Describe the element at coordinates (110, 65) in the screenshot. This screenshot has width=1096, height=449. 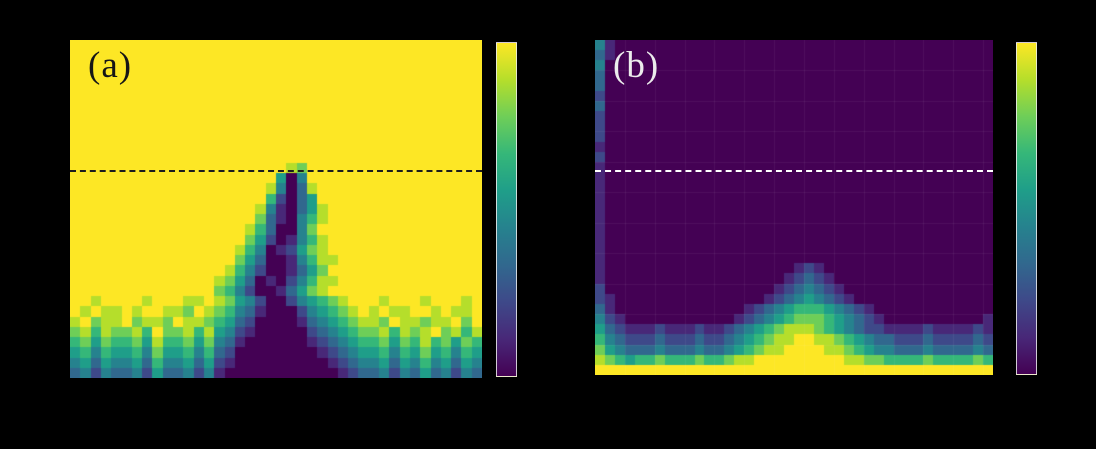
I see `panel-label-a: (a)` at that location.